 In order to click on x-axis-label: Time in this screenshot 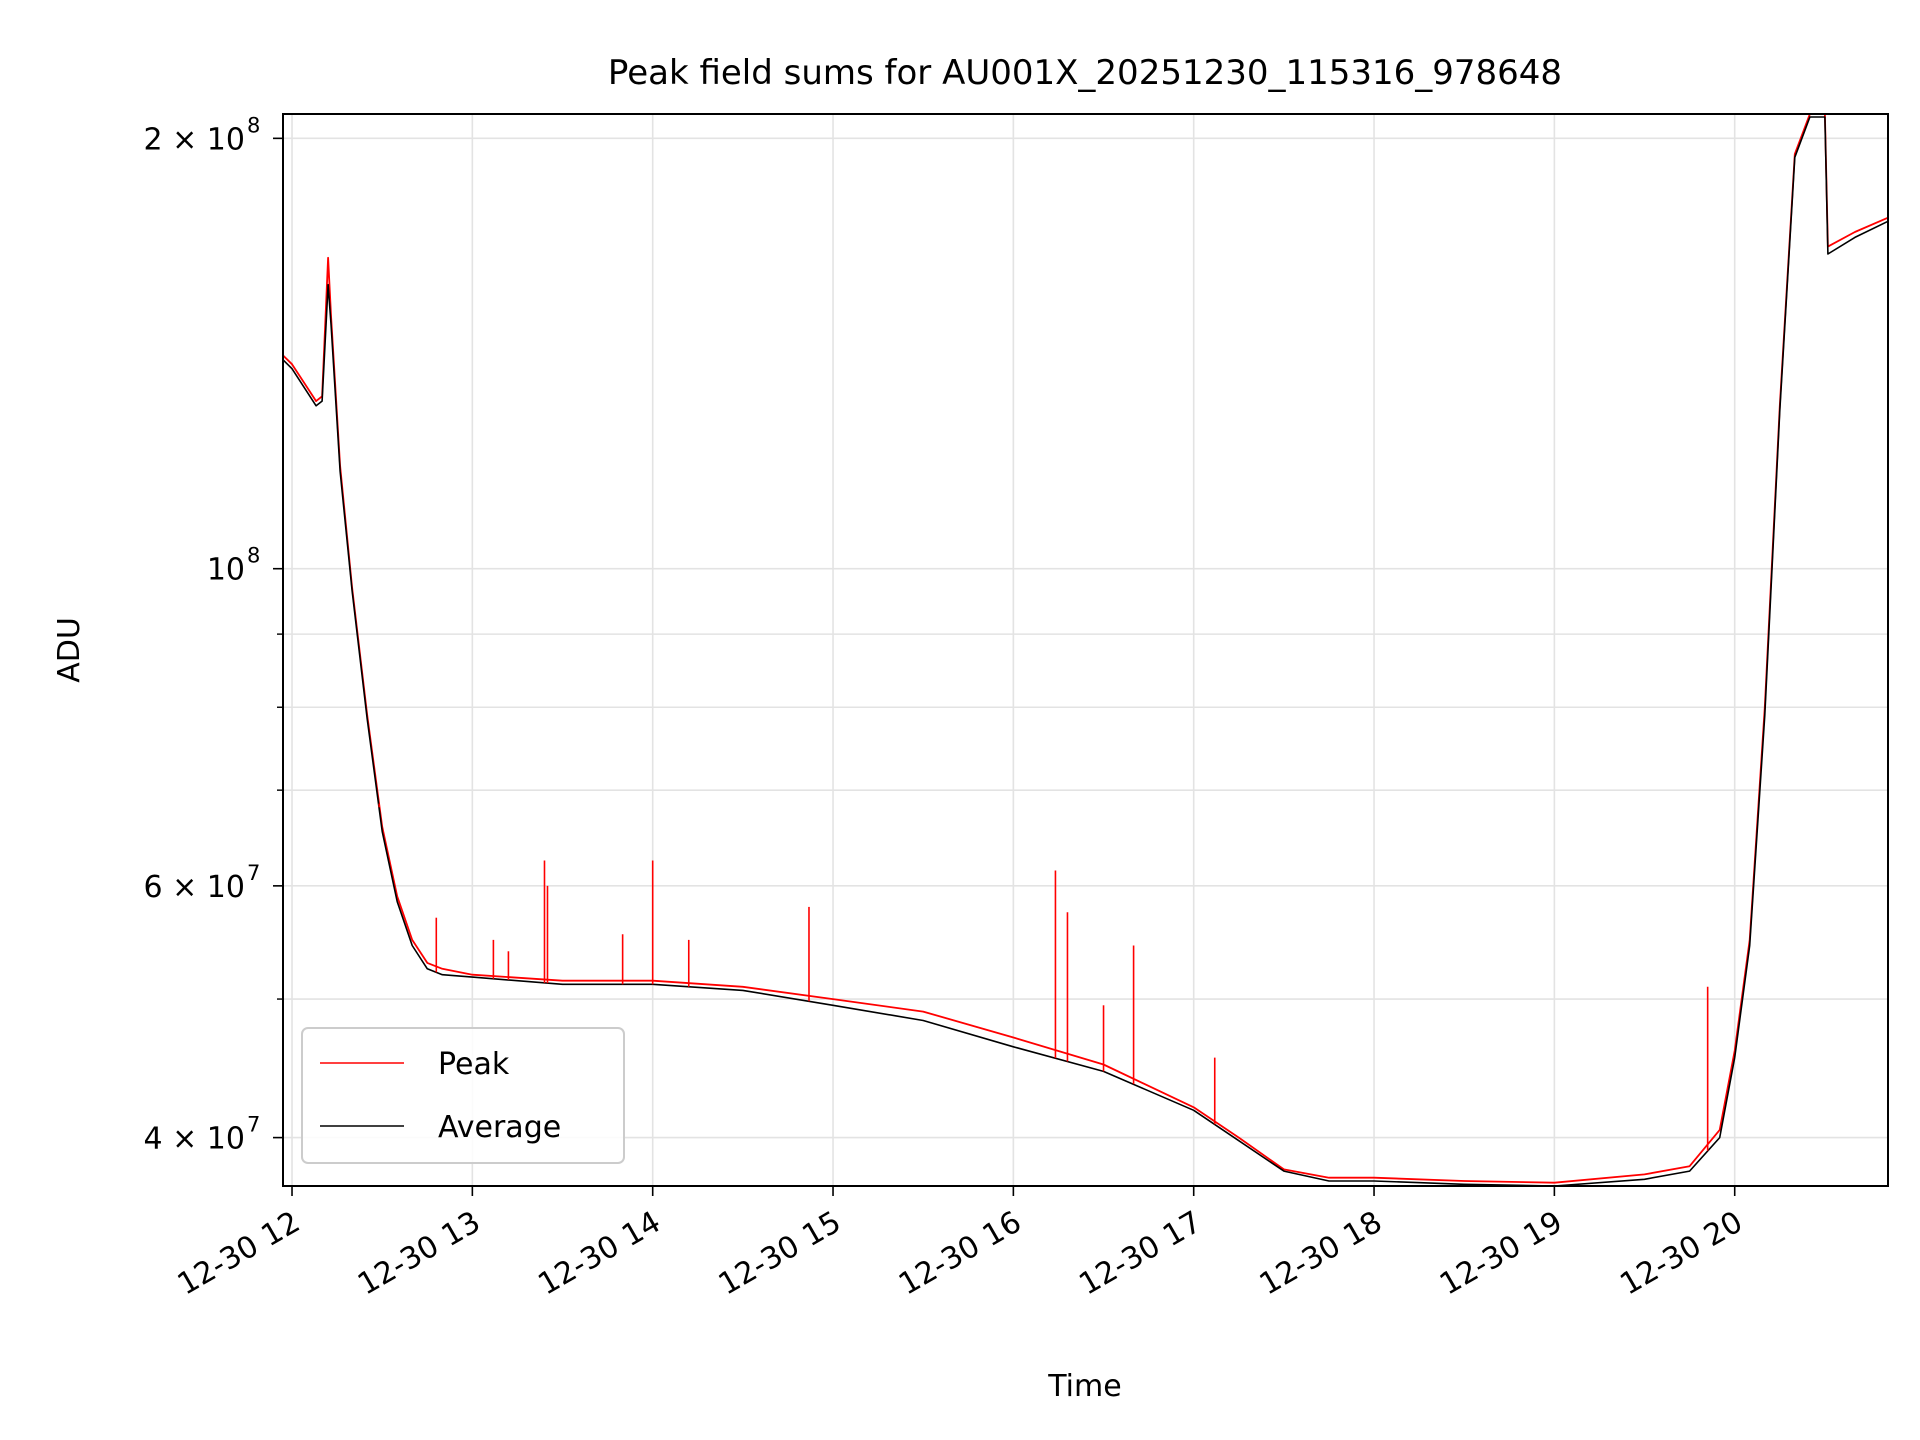, I will do `click(1084, 1386)`.